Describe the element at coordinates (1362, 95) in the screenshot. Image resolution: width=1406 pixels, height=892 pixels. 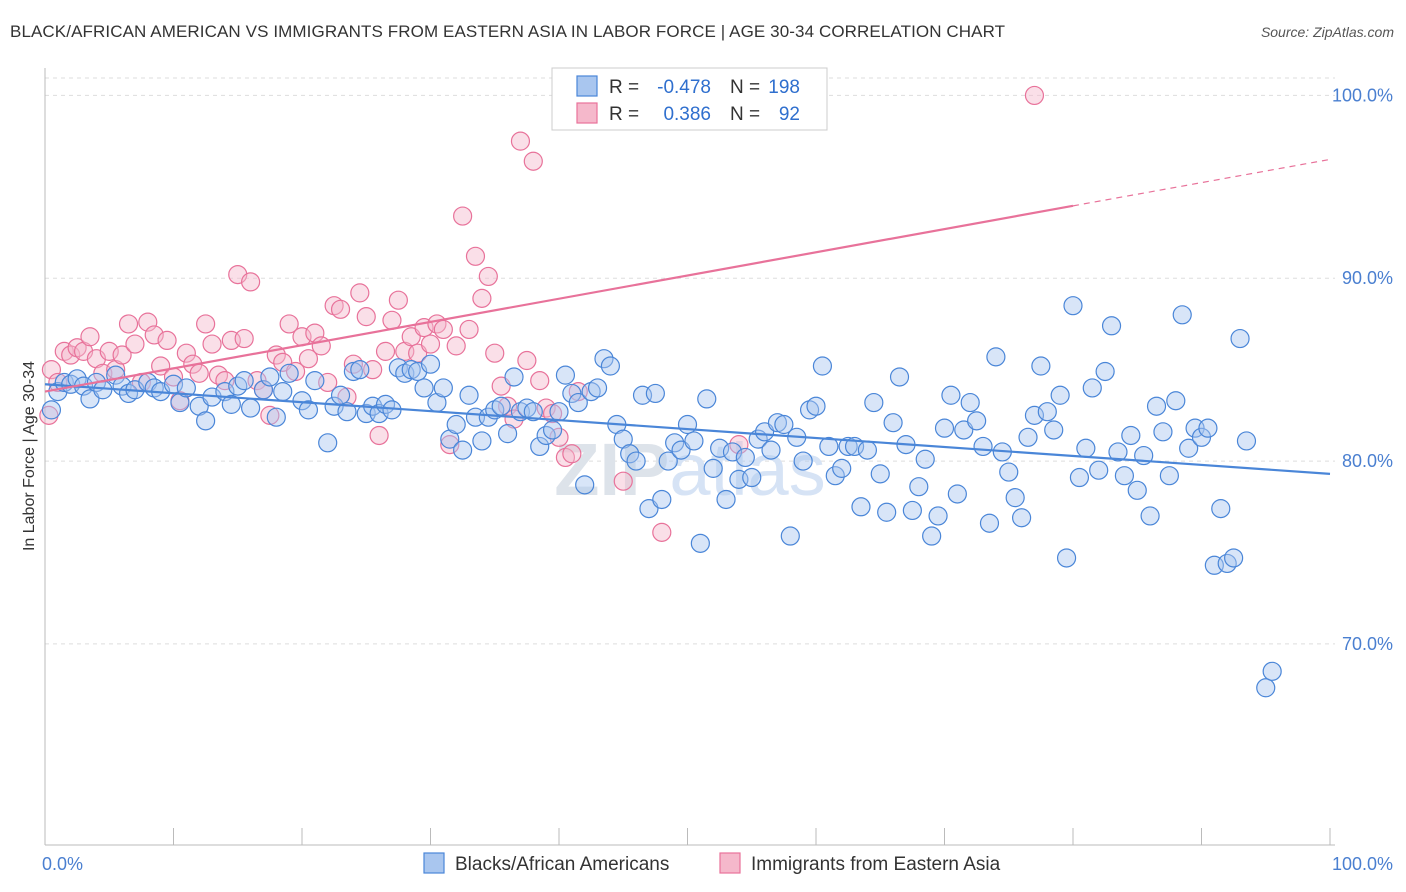
I see `y-tick-label: 100.0%` at that location.